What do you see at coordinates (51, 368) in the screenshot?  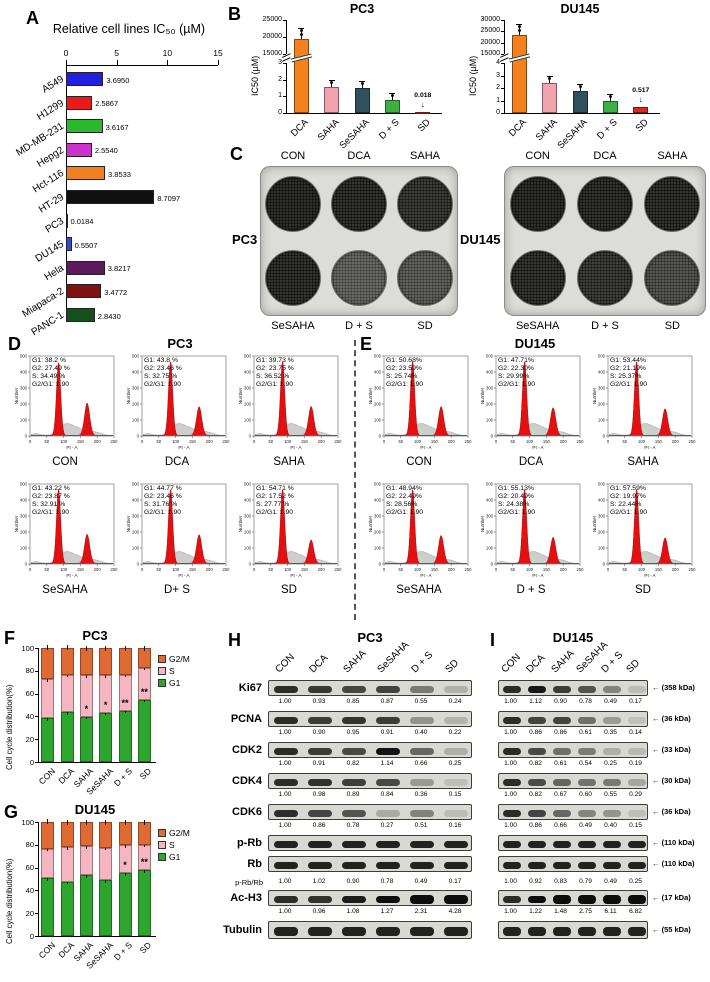 I see `stat-line: G2: 27.49 %` at bounding box center [51, 368].